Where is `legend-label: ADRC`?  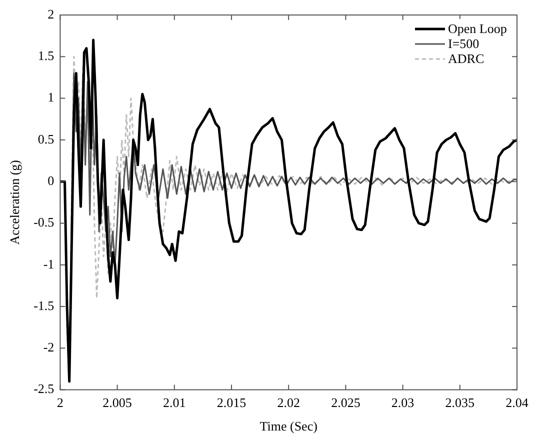 legend-label: ADRC is located at coordinates (466, 58).